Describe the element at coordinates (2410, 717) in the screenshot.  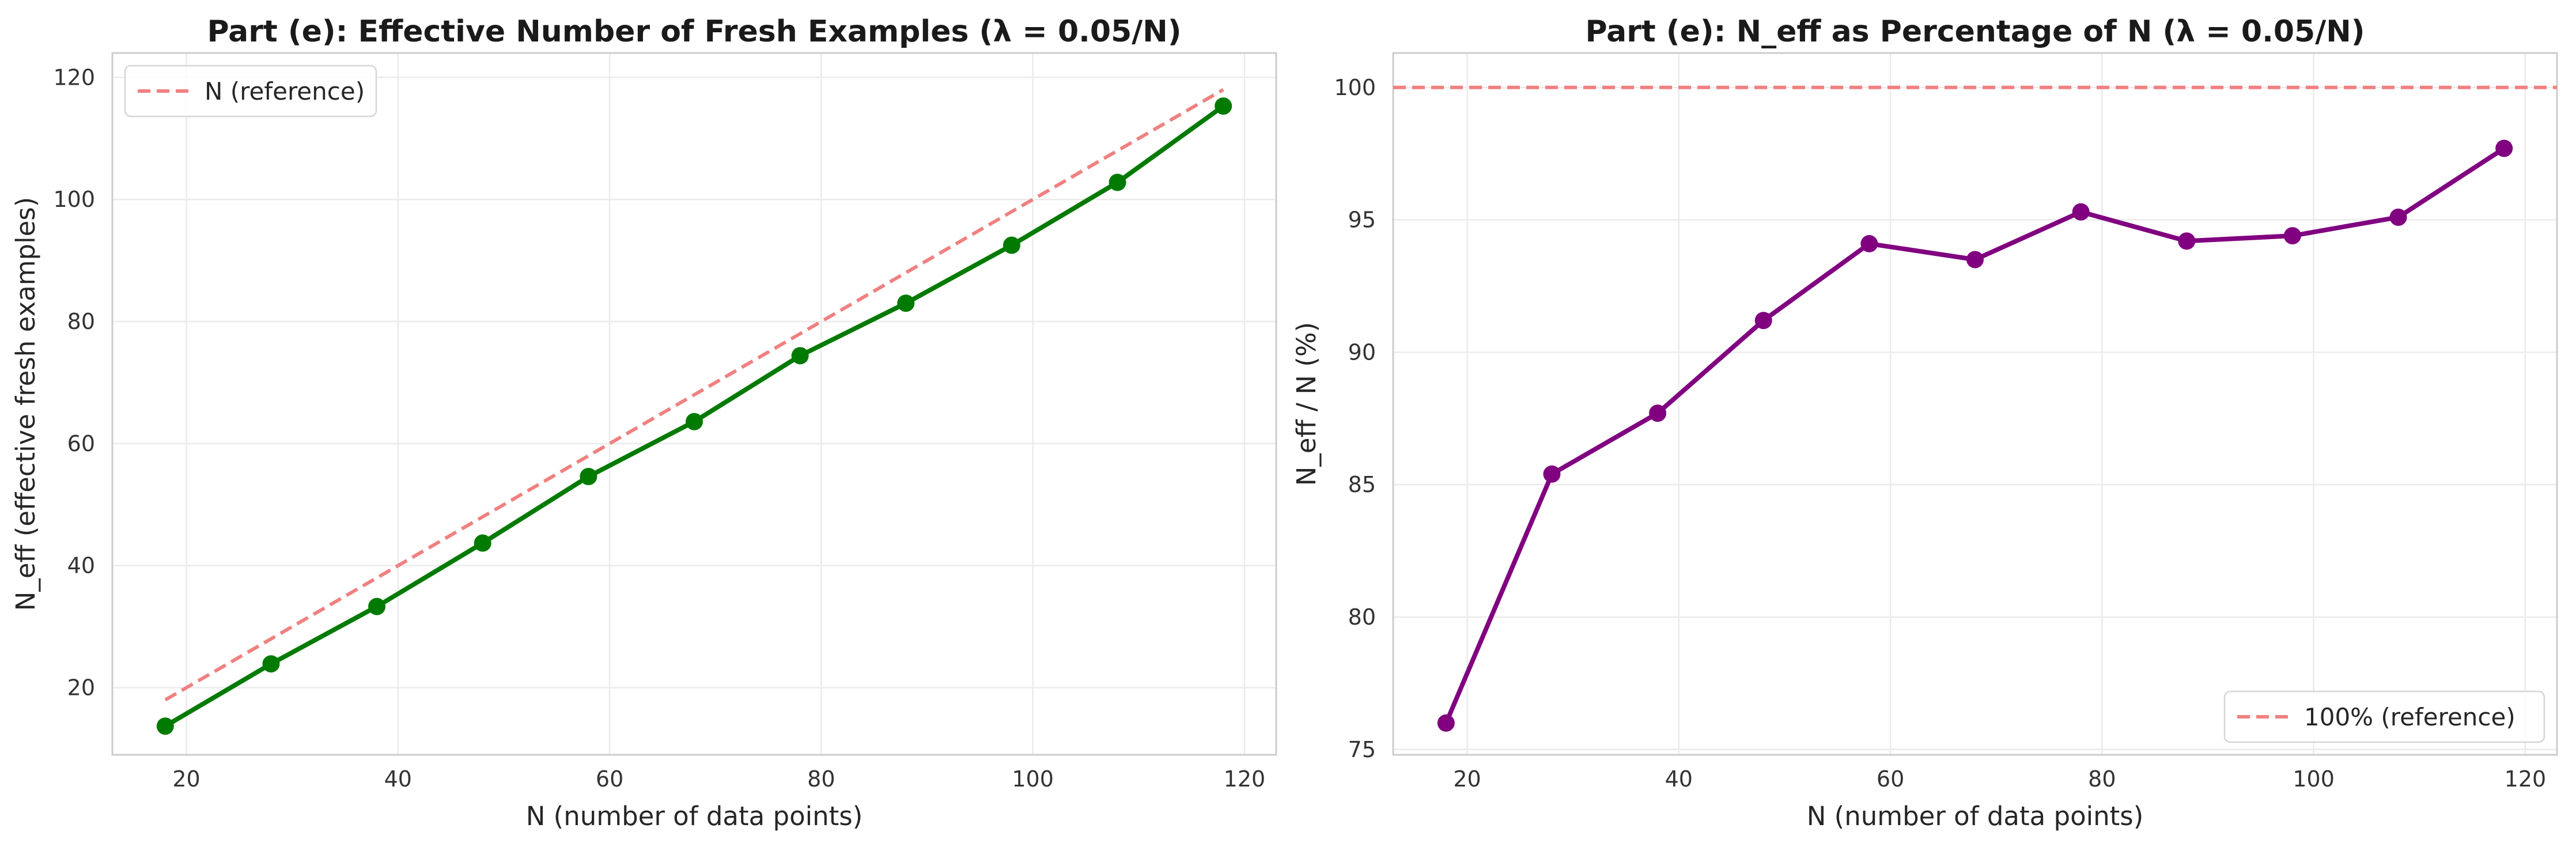
I see `legend-label: 100% (reference)` at that location.